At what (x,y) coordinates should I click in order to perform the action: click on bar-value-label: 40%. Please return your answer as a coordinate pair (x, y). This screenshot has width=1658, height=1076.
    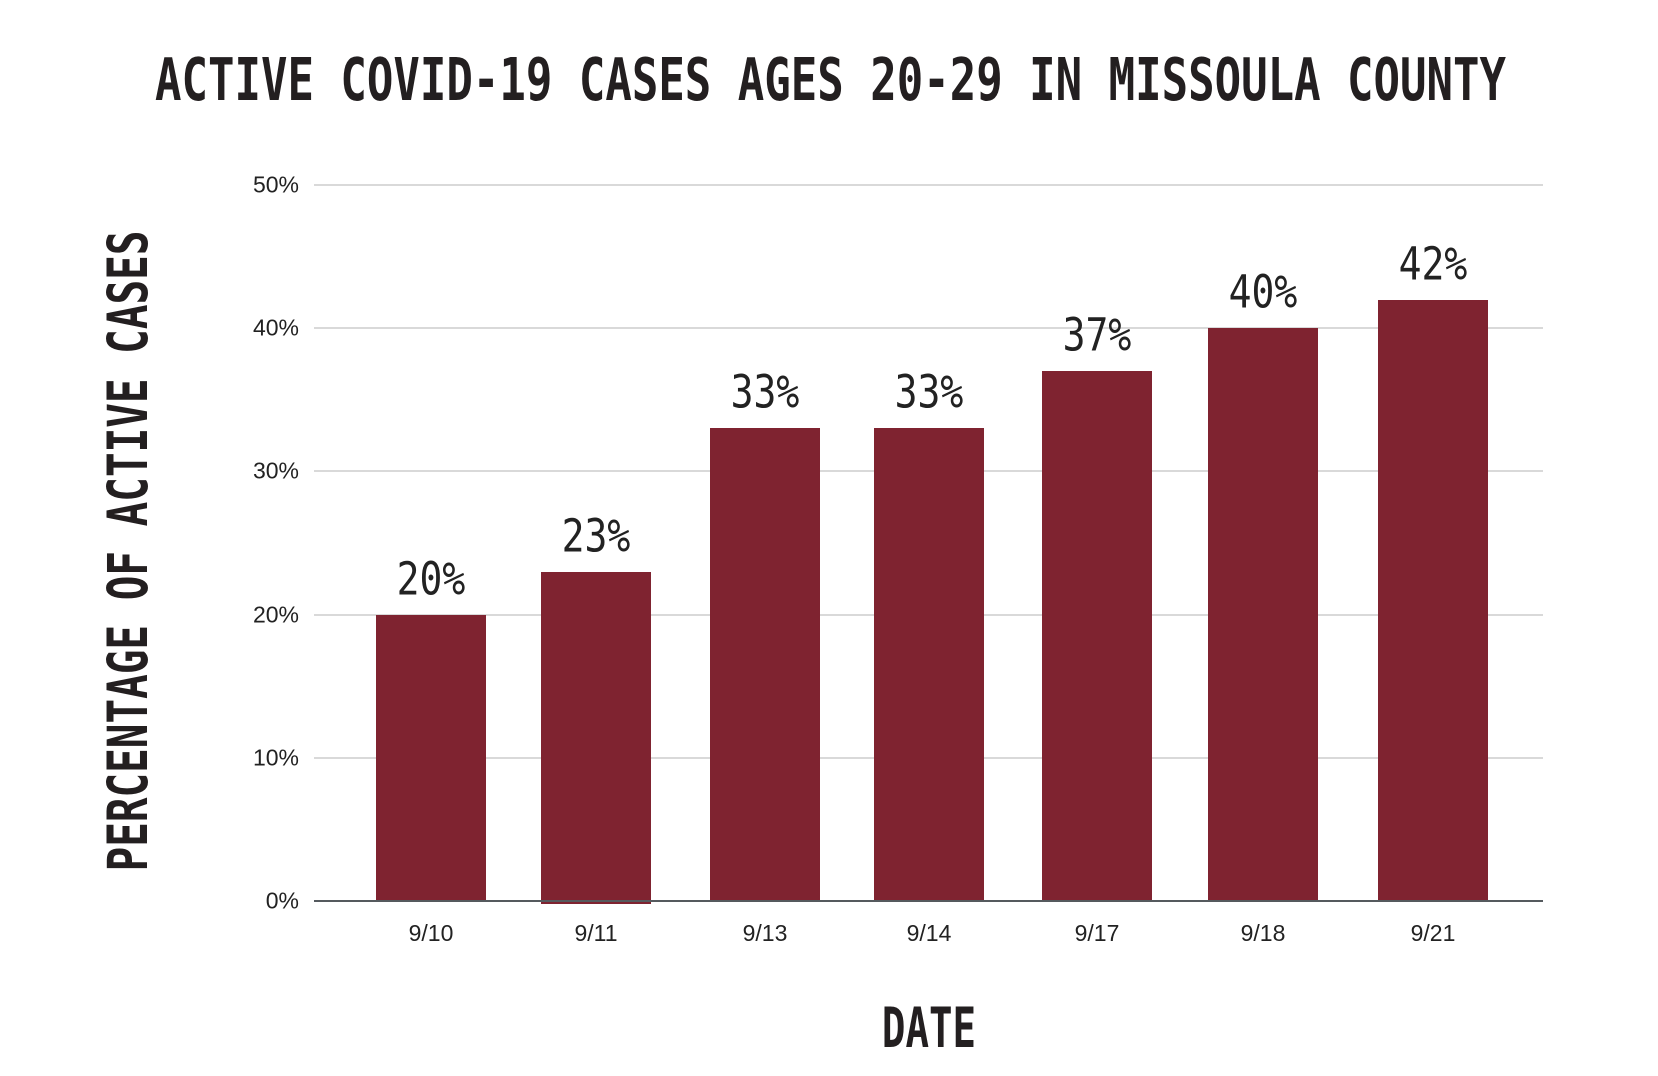
    Looking at the image, I should click on (1263, 292).